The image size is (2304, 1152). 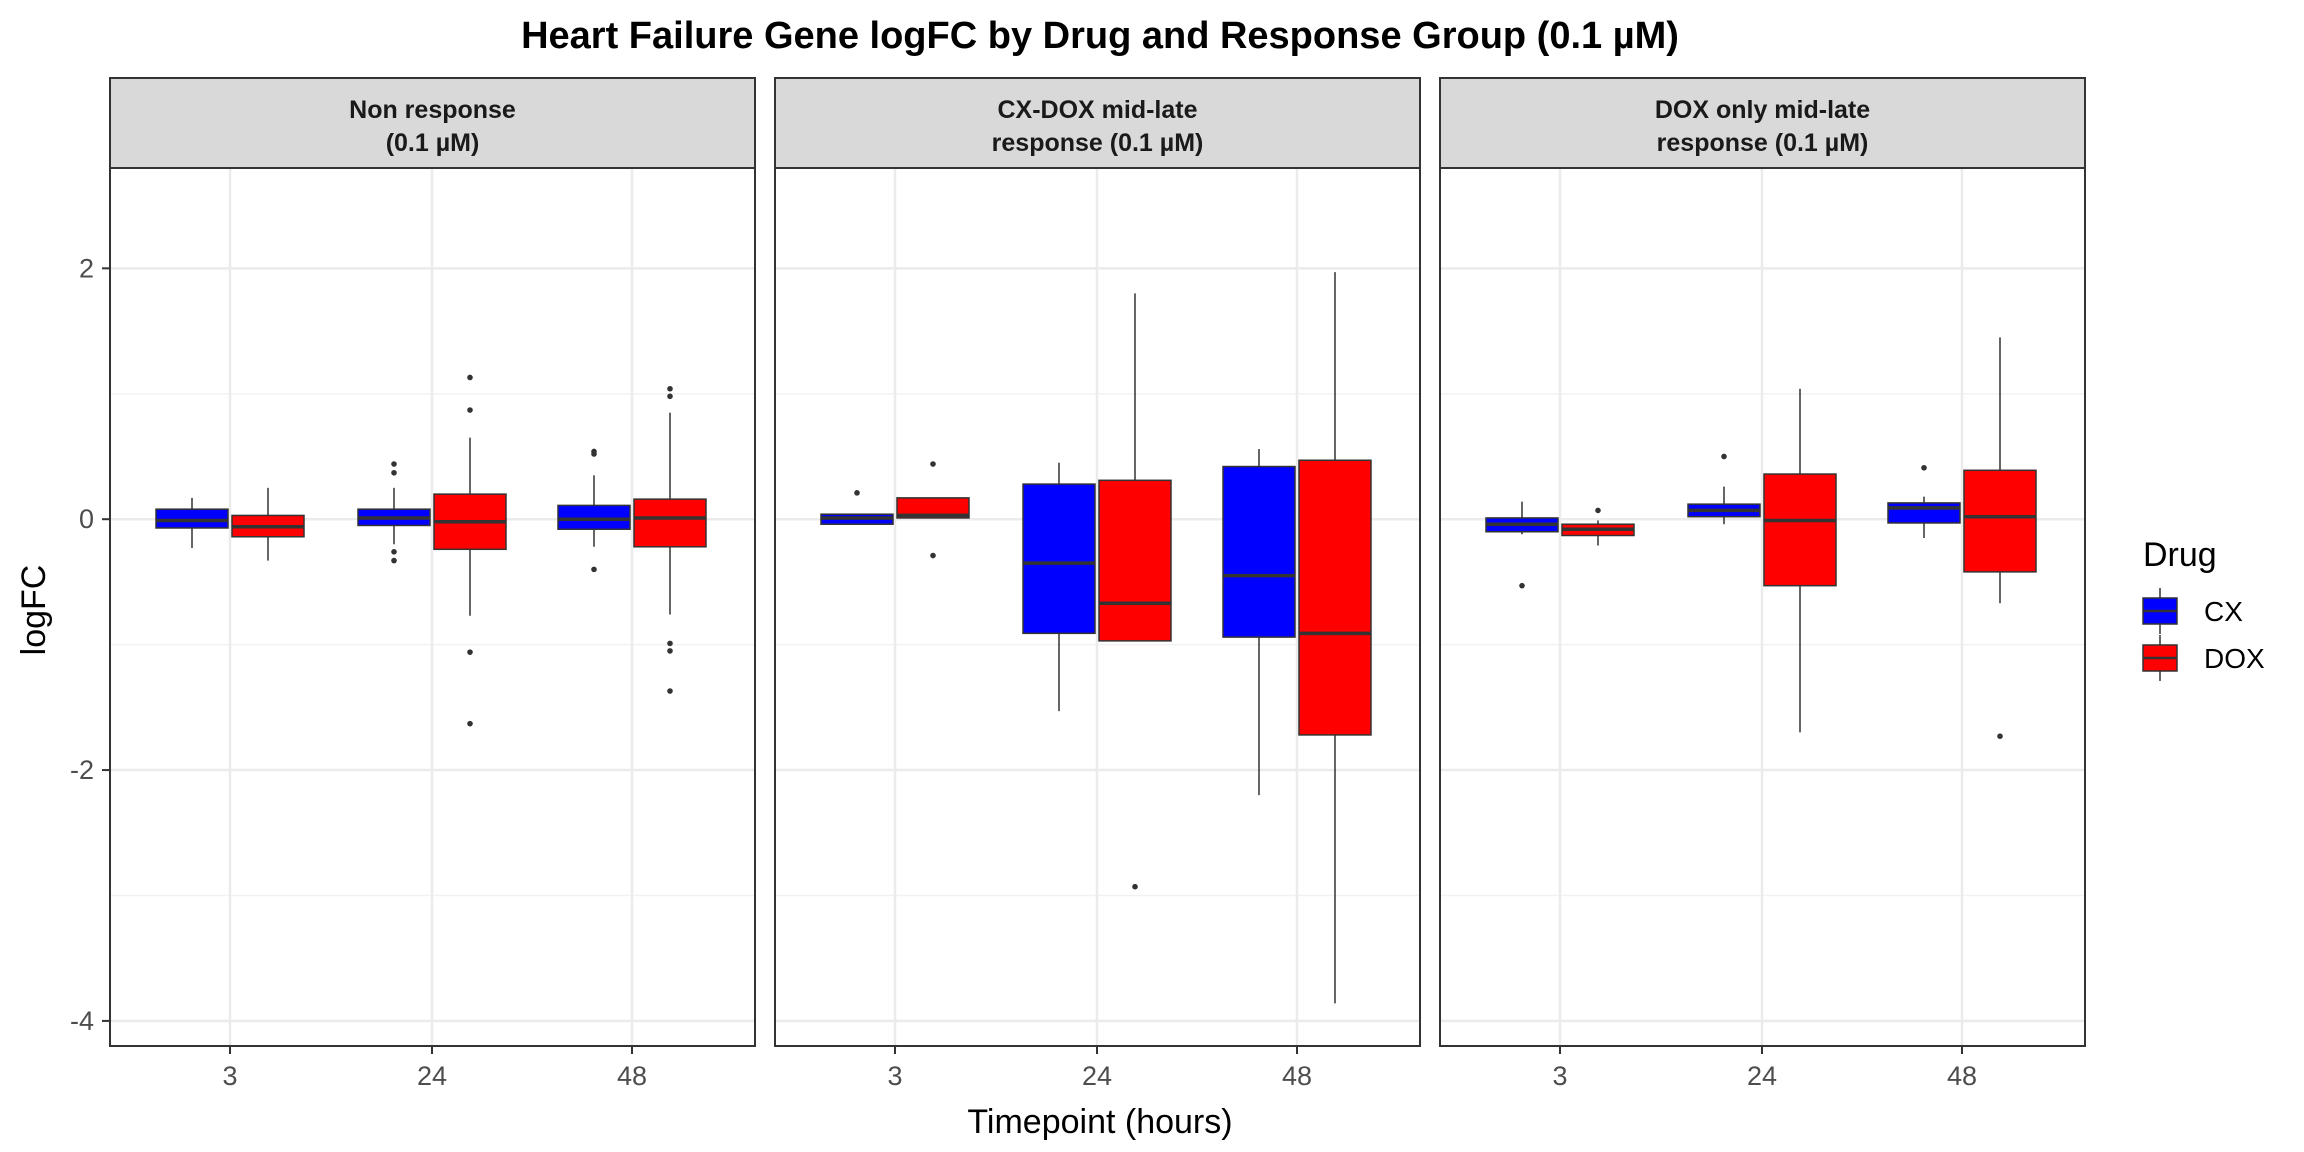 What do you see at coordinates (2223, 611) in the screenshot?
I see `legend-label: CX` at bounding box center [2223, 611].